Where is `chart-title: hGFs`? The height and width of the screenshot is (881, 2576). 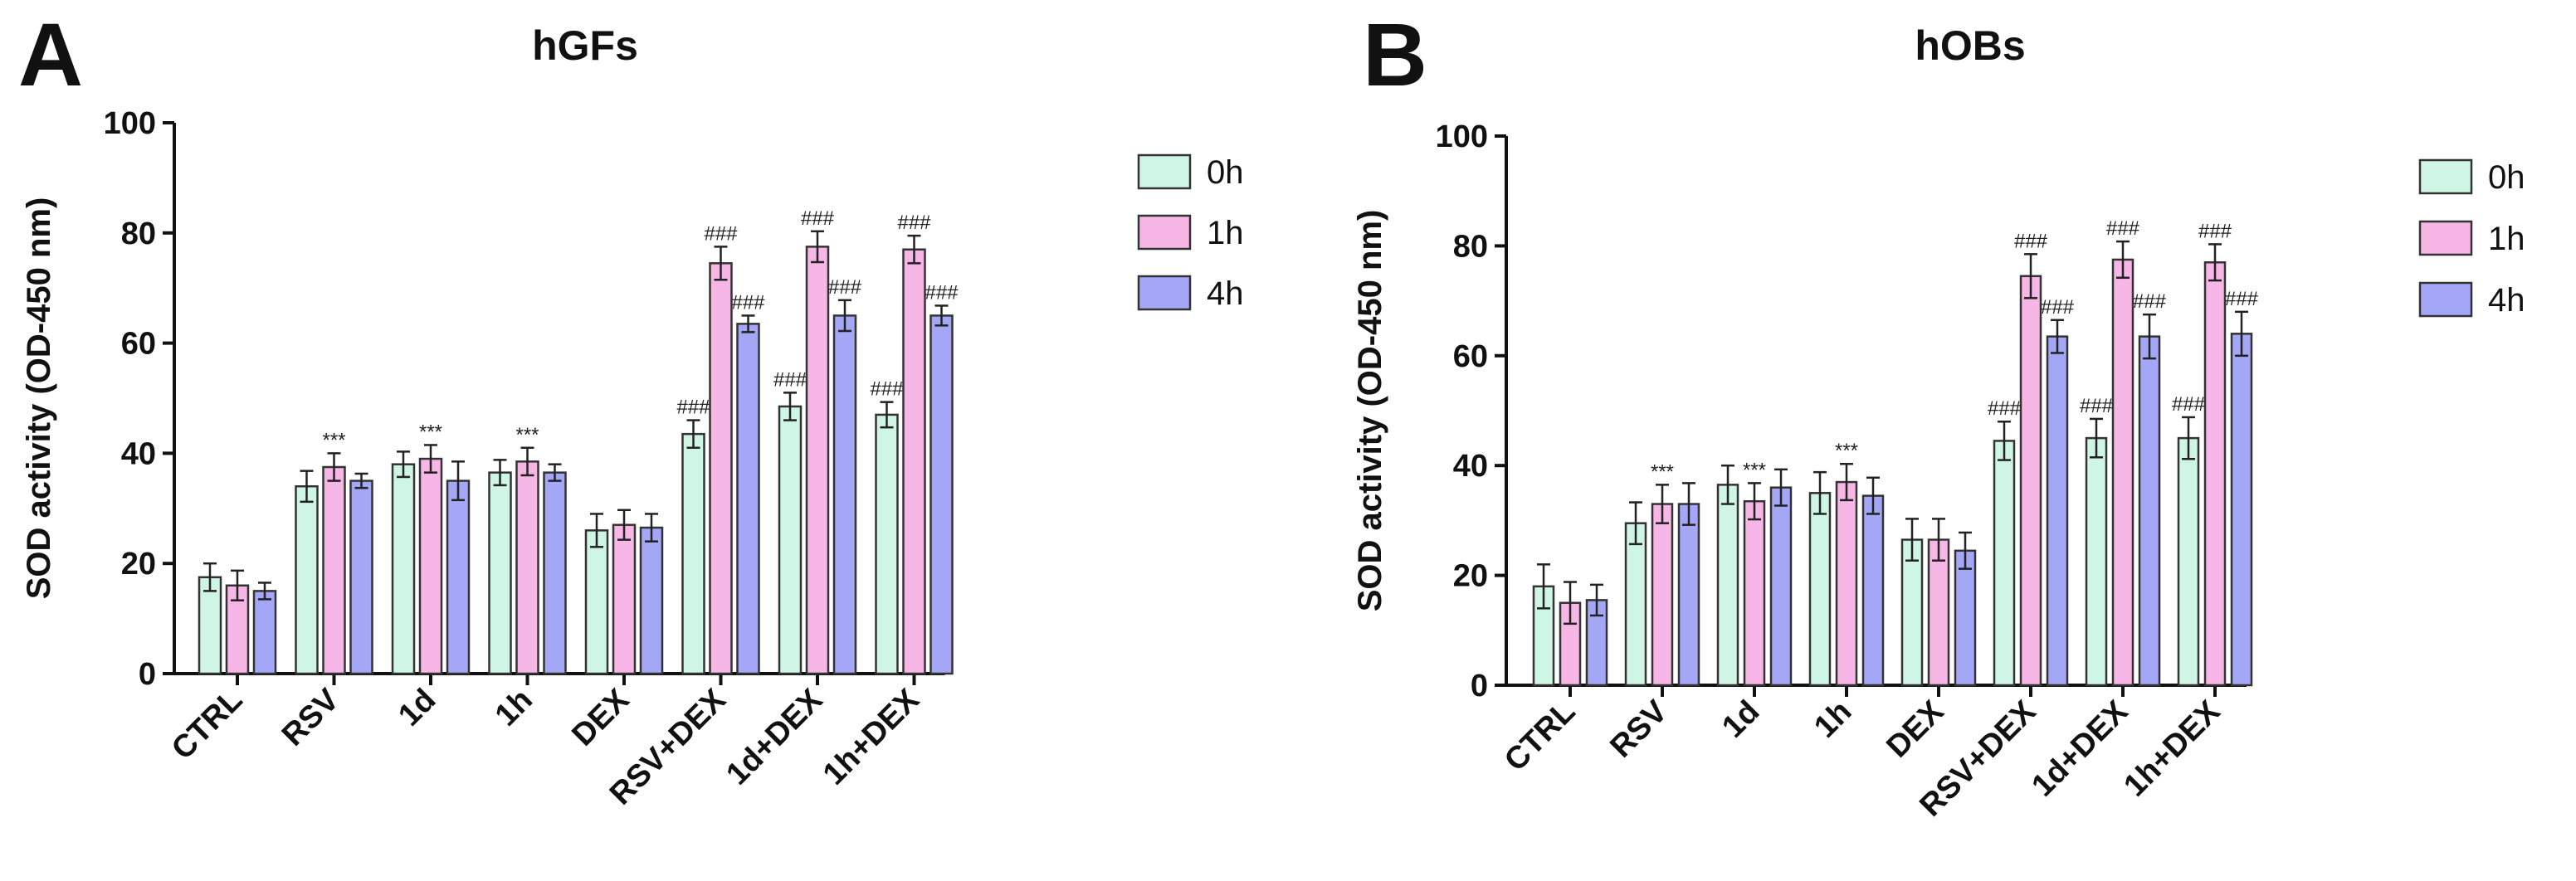 chart-title: hGFs is located at coordinates (585, 45).